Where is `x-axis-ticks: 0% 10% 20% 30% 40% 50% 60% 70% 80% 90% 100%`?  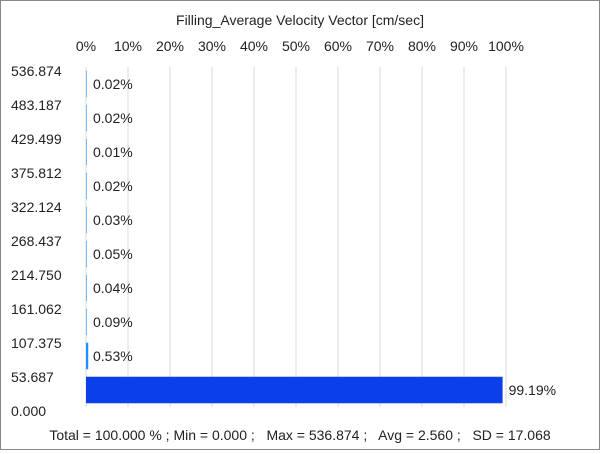
x-axis-ticks: 0% 10% 20% 30% 40% 50% 60% 70% 80% 90% 100% is located at coordinates (300, 46).